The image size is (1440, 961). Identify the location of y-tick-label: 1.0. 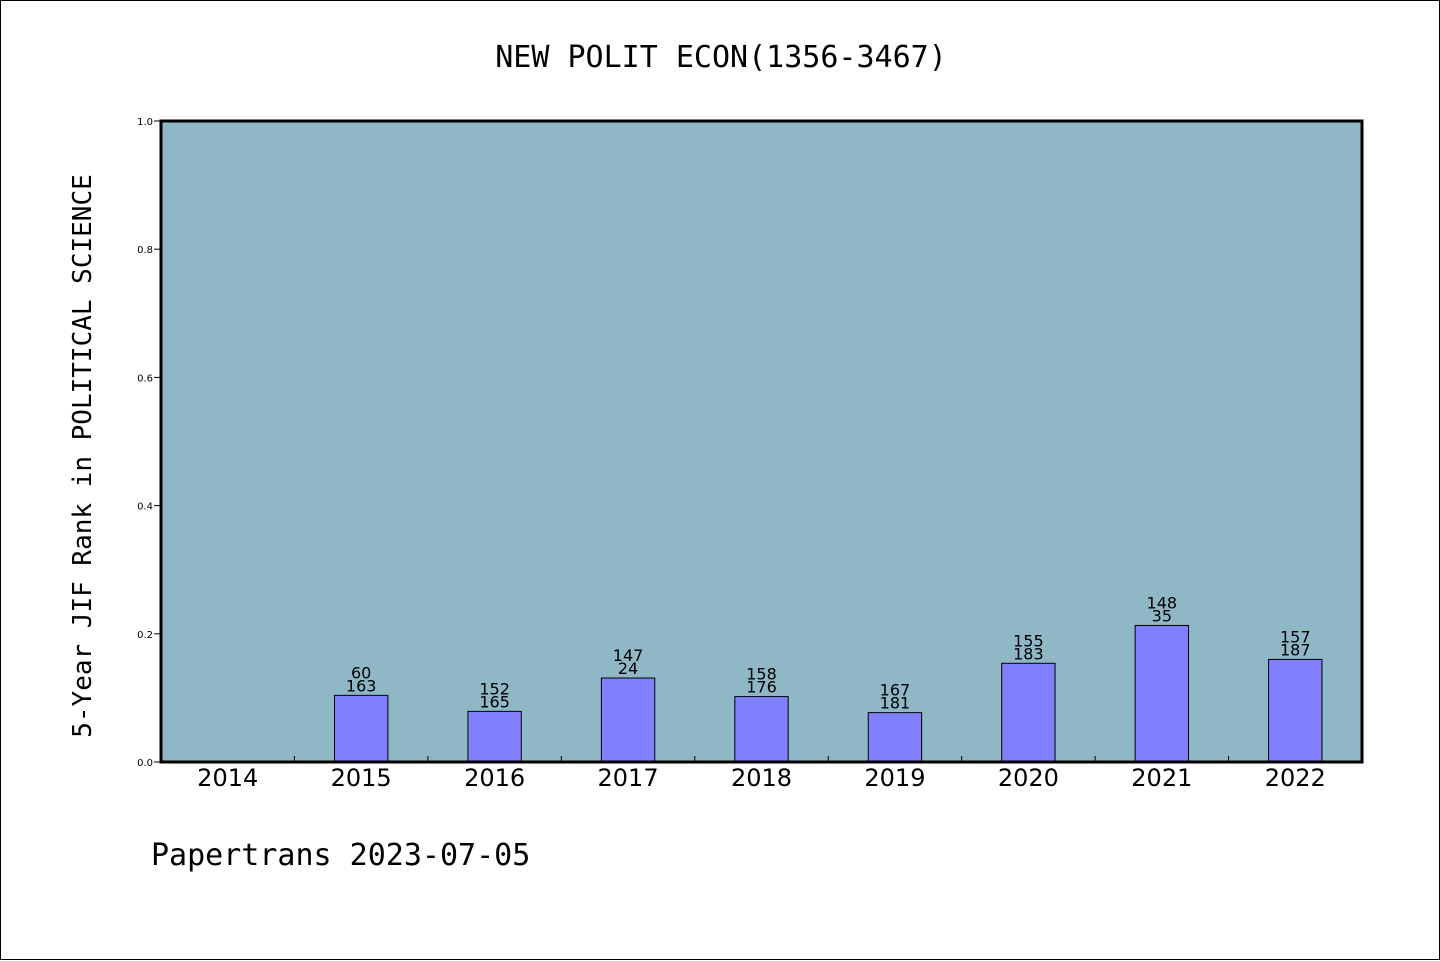
(145, 122).